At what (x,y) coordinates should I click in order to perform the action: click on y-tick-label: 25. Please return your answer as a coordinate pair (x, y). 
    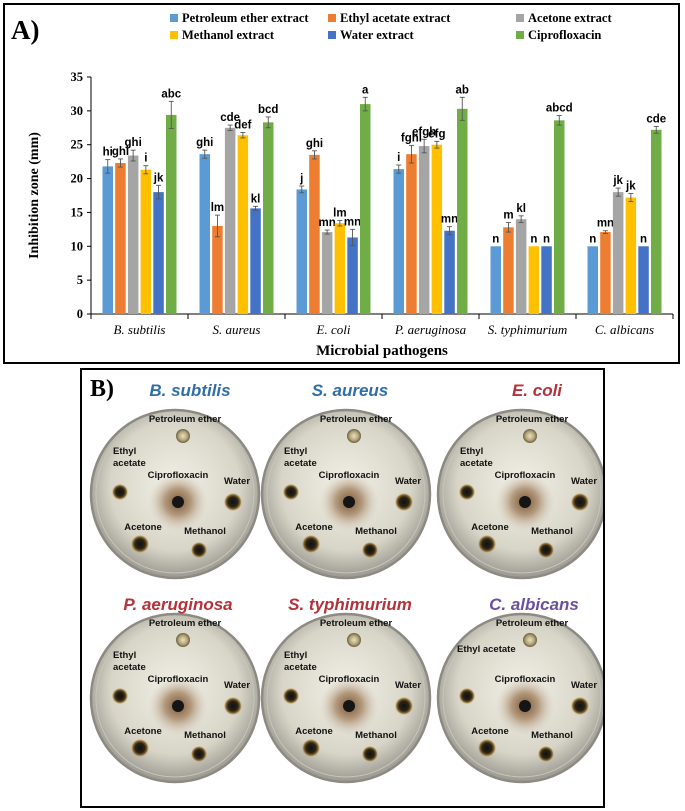
    Looking at the image, I should click on (77, 145).